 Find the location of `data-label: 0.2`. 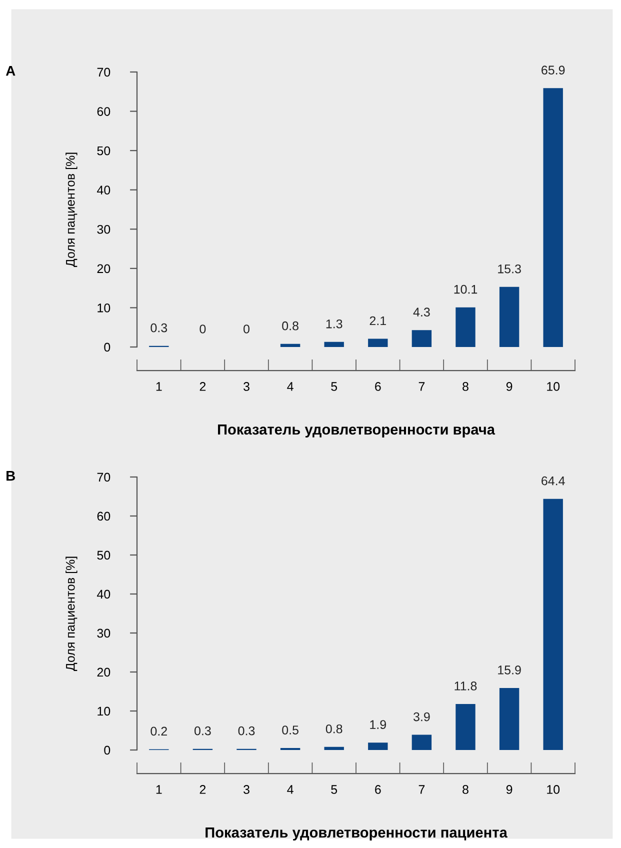

data-label: 0.2 is located at coordinates (158, 731).